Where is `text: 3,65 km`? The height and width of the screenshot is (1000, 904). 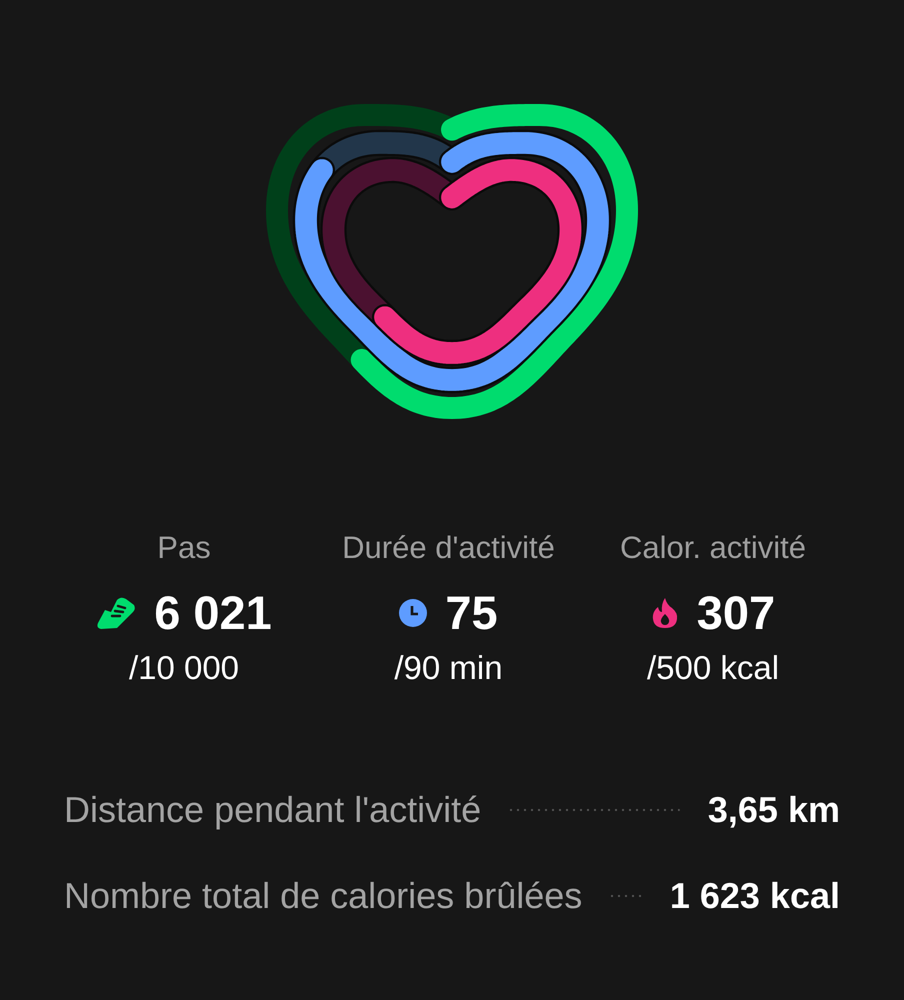
text: 3,65 km is located at coordinates (774, 810).